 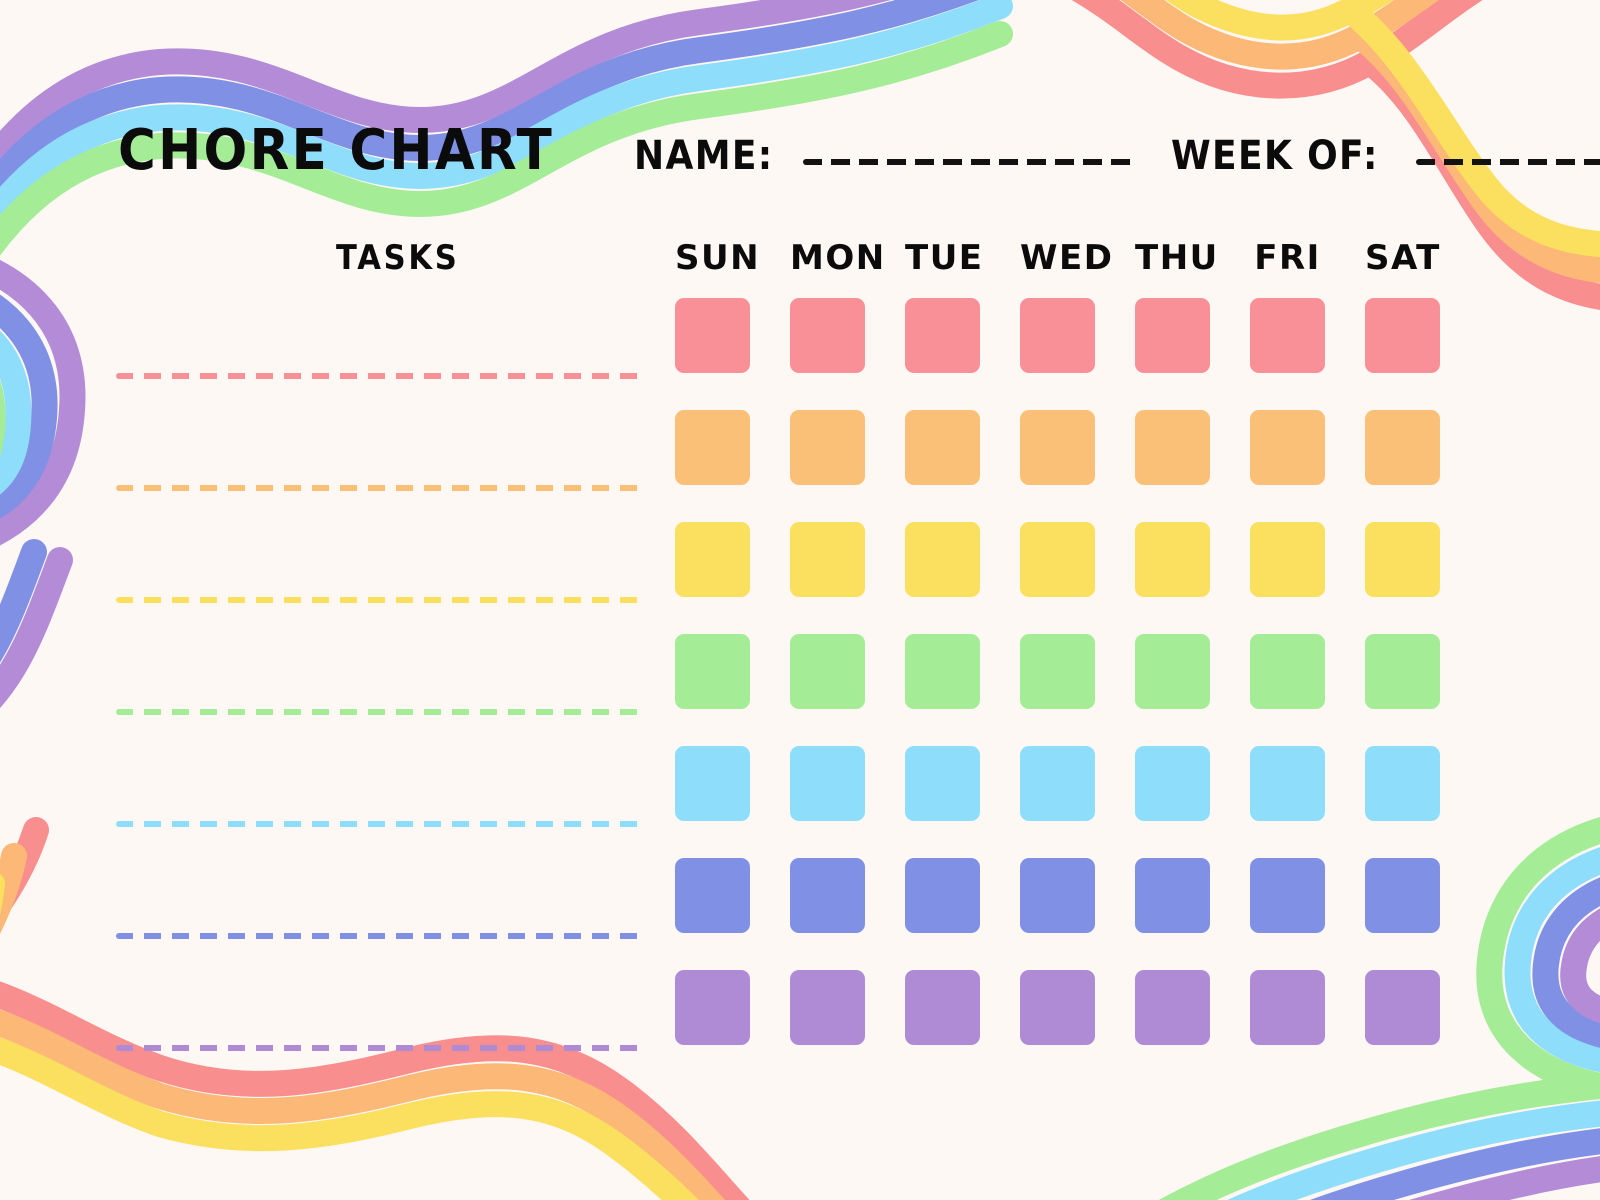 What do you see at coordinates (1379, 1136) in the screenshot?
I see `bottom-right-sweep-icon` at bounding box center [1379, 1136].